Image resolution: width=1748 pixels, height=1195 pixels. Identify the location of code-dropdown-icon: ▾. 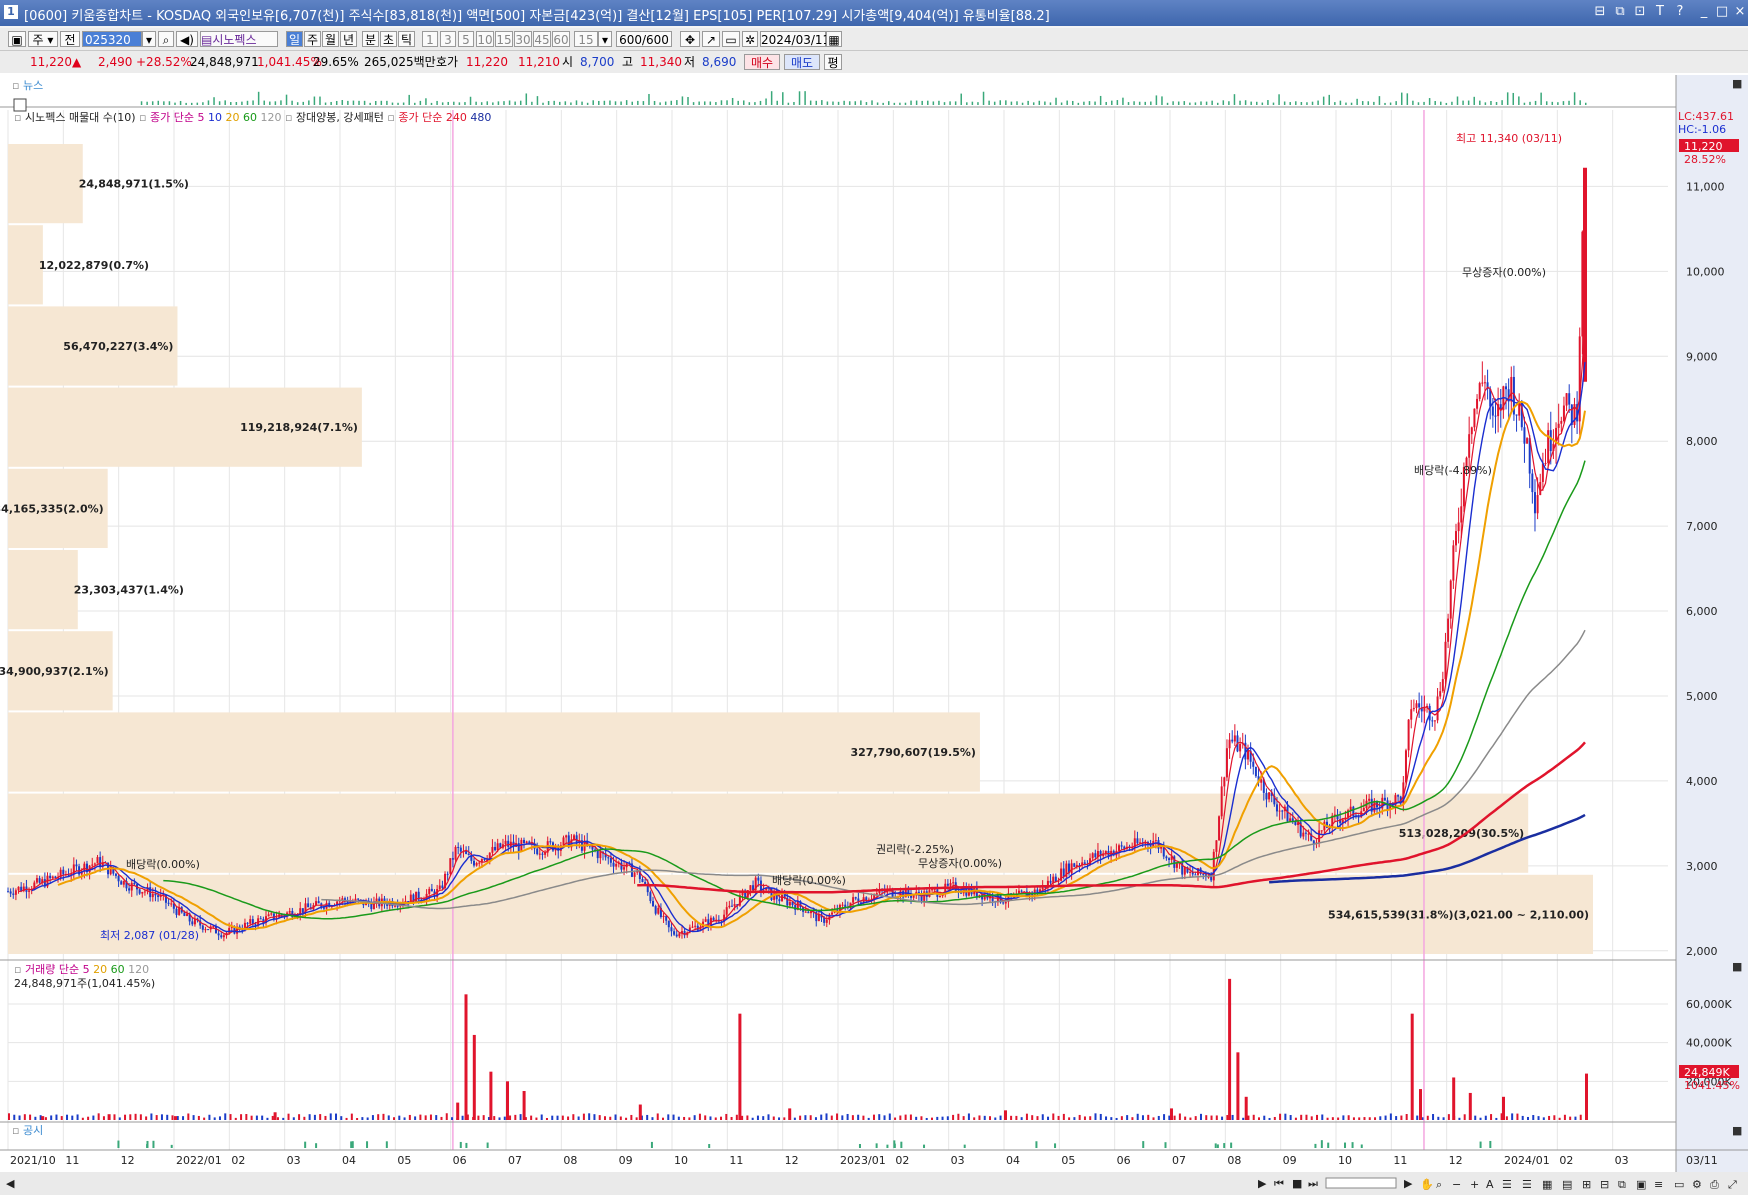
(149, 39).